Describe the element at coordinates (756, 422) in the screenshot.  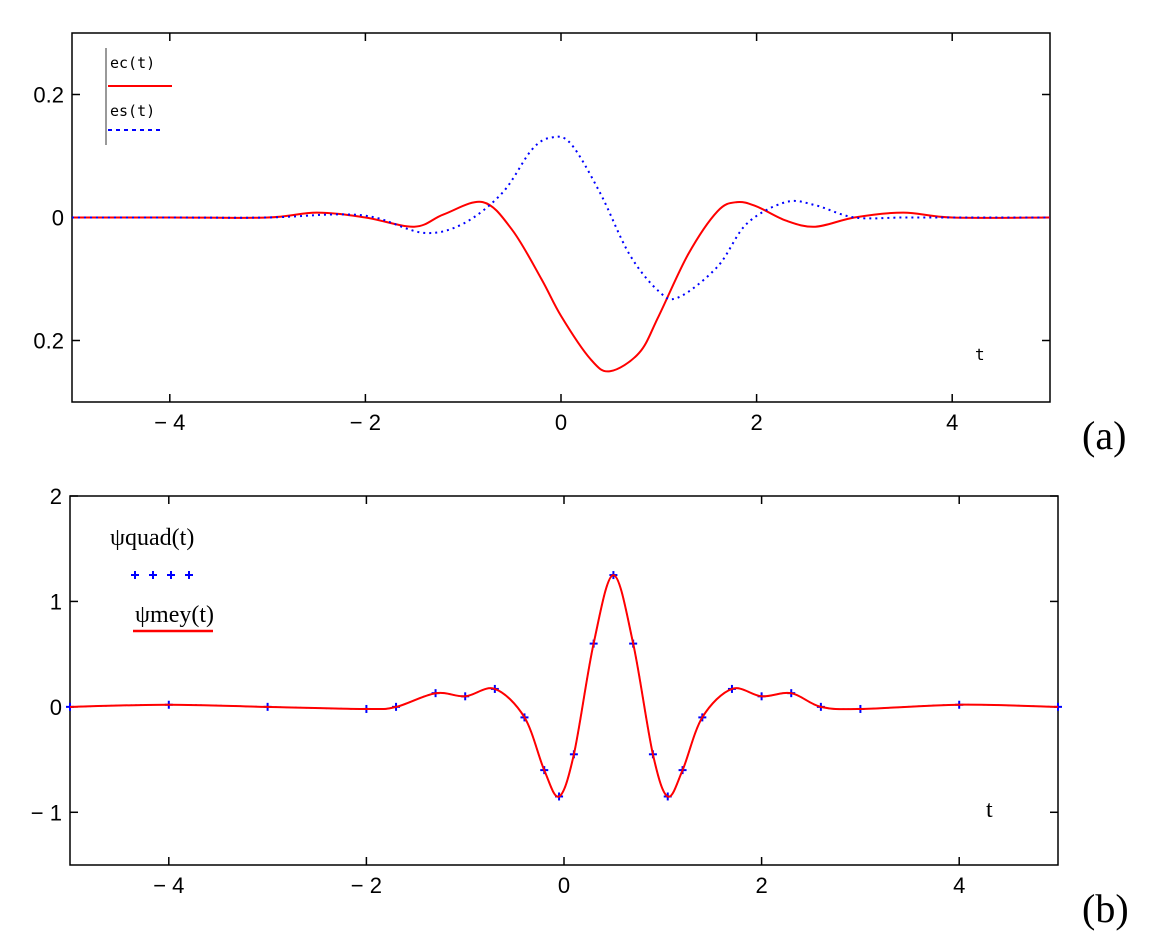
I see `x-tick-label-a: 2` at that location.